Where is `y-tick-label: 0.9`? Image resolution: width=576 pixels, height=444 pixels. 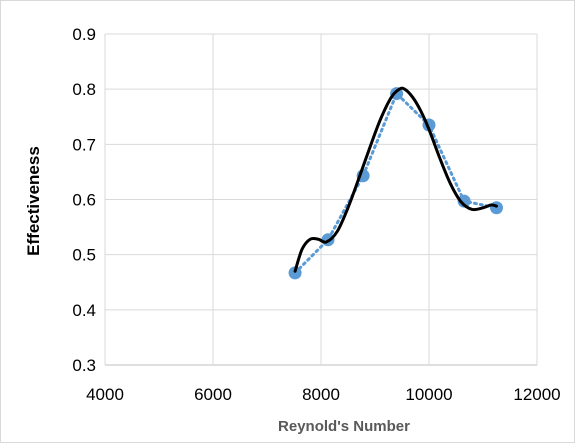 y-tick-label: 0.9 is located at coordinates (84, 34).